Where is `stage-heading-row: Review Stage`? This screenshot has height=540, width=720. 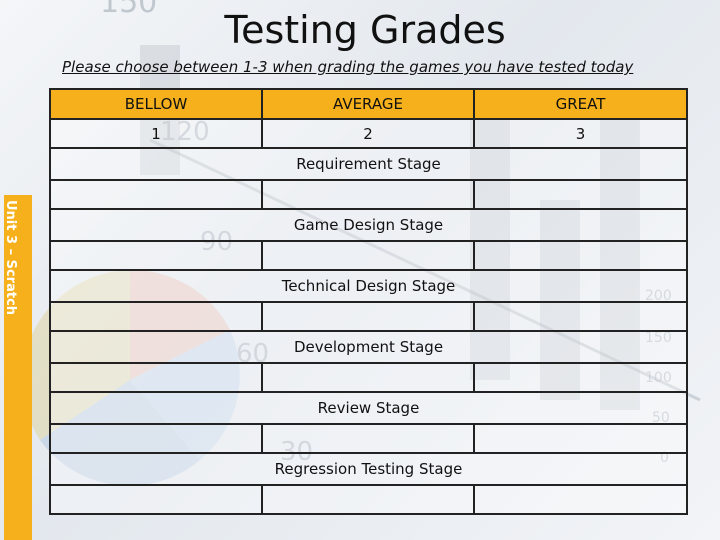 stage-heading-row: Review Stage is located at coordinates (368, 408).